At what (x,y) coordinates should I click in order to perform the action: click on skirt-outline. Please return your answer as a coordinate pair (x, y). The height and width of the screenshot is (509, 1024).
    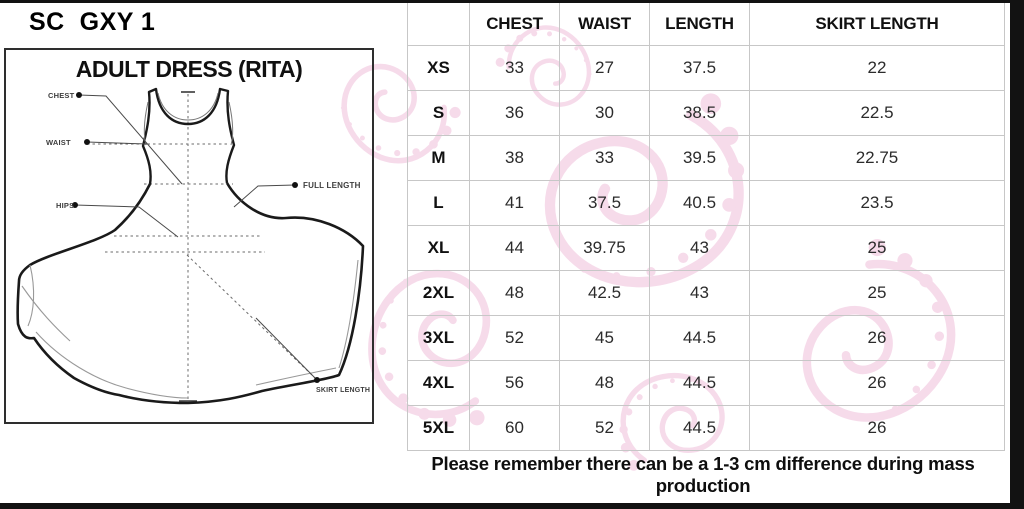
    Looking at the image, I should click on (190, 293).